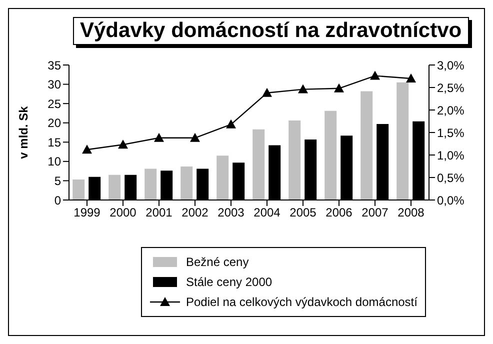 The image size is (493, 344). I want to click on legend-label: Bežné ceny, so click(217, 262).